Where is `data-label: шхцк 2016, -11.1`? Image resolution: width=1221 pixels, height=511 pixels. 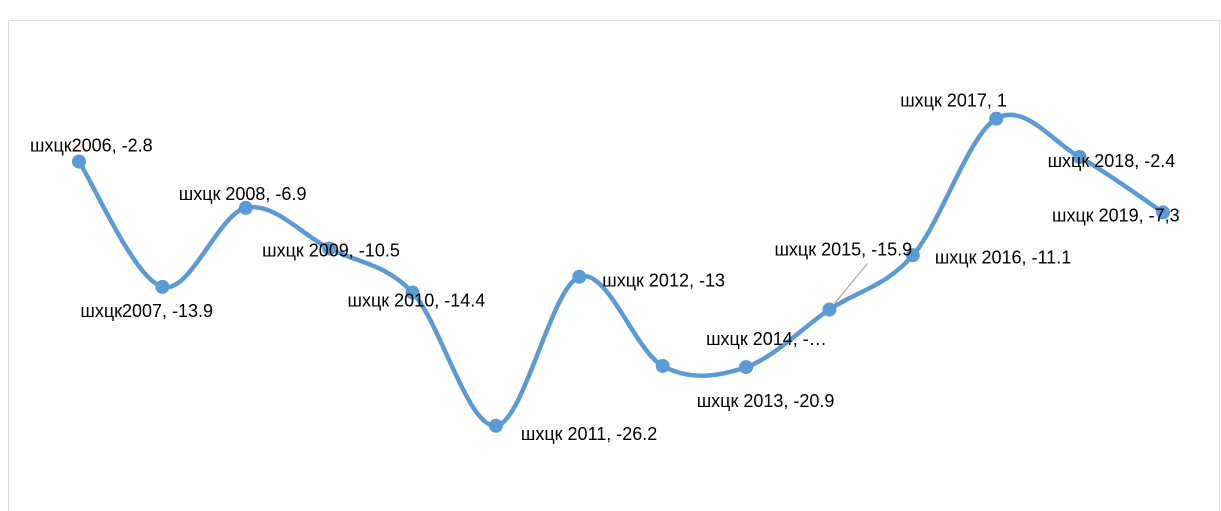
data-label: шхцк 2016, -11.1 is located at coordinates (1003, 257).